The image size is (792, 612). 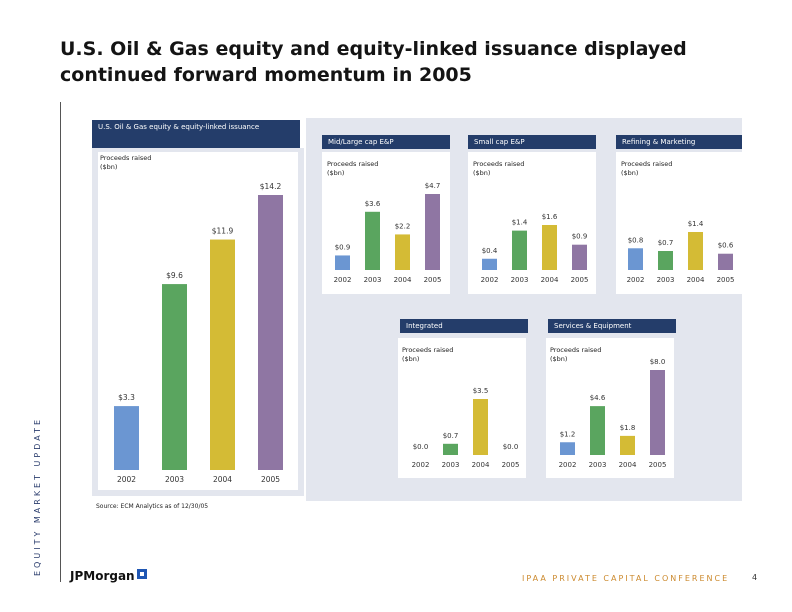 What do you see at coordinates (498, 168) in the screenshot?
I see `smallcap-ylabel: Proceeds raised ($bn)` at bounding box center [498, 168].